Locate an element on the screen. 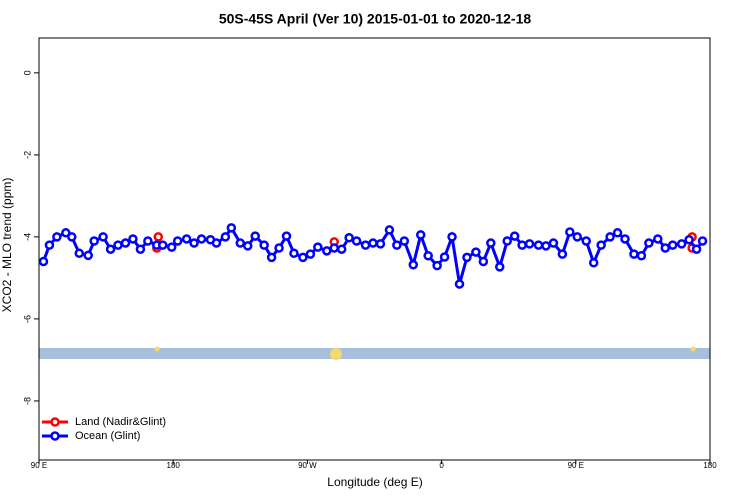 The width and height of the screenshot is (750, 500). y-tick-label: -6 is located at coordinates (27, 319).